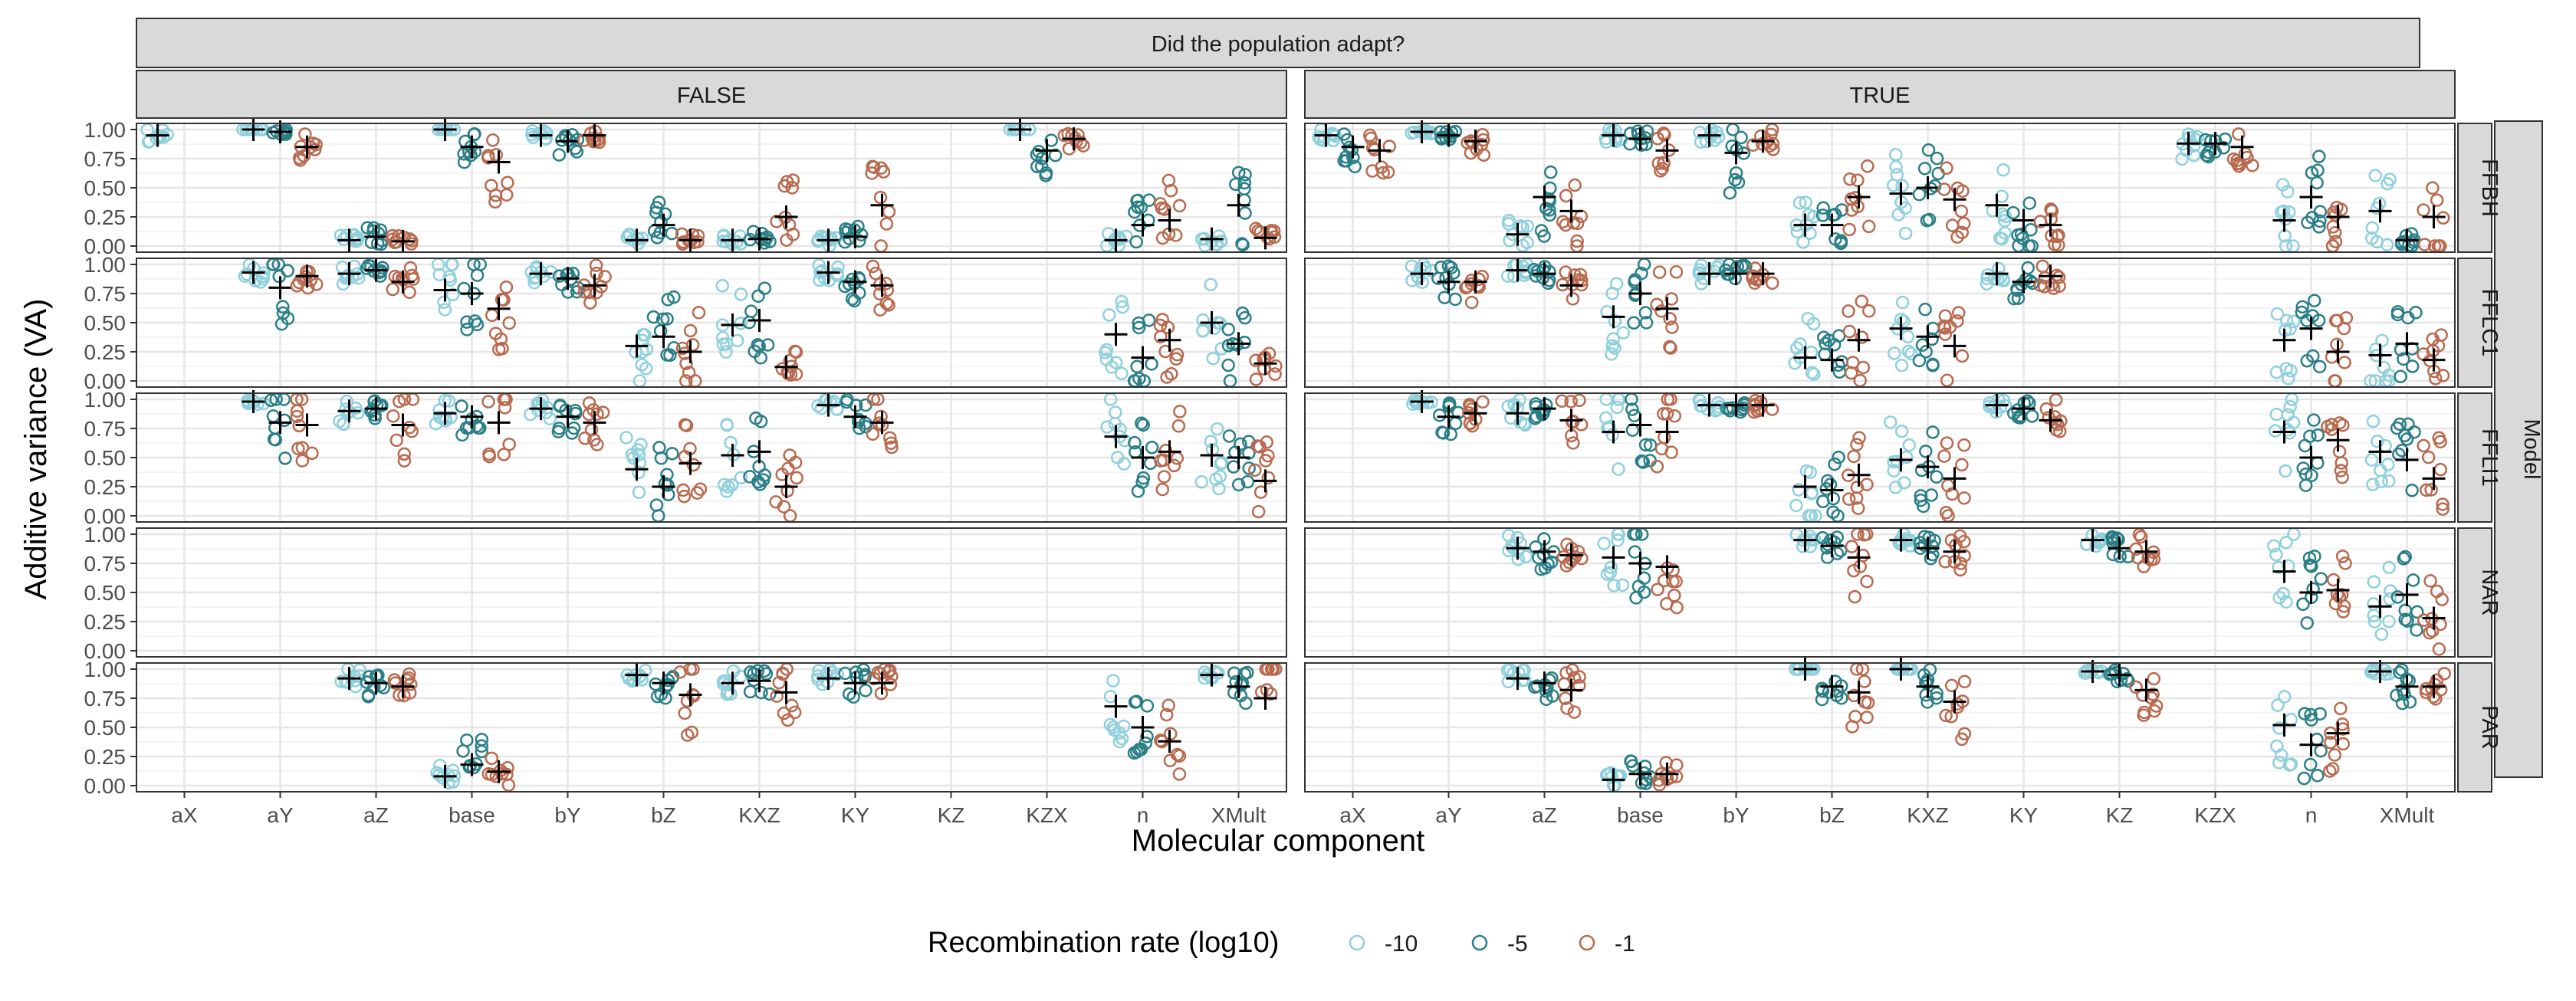 The width and height of the screenshot is (2576, 1001). What do you see at coordinates (36, 450) in the screenshot?
I see `y-axis-title: Additive variance (VA)` at bounding box center [36, 450].